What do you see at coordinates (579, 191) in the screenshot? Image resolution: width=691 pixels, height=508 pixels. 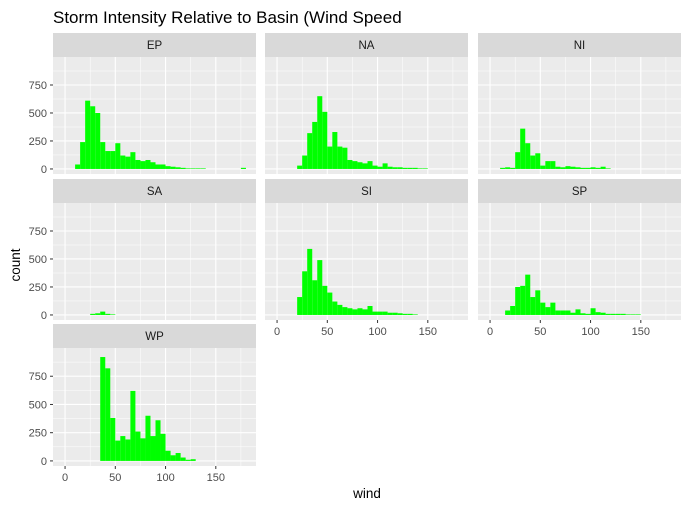 I see `facet-strip-sp` at bounding box center [579, 191].